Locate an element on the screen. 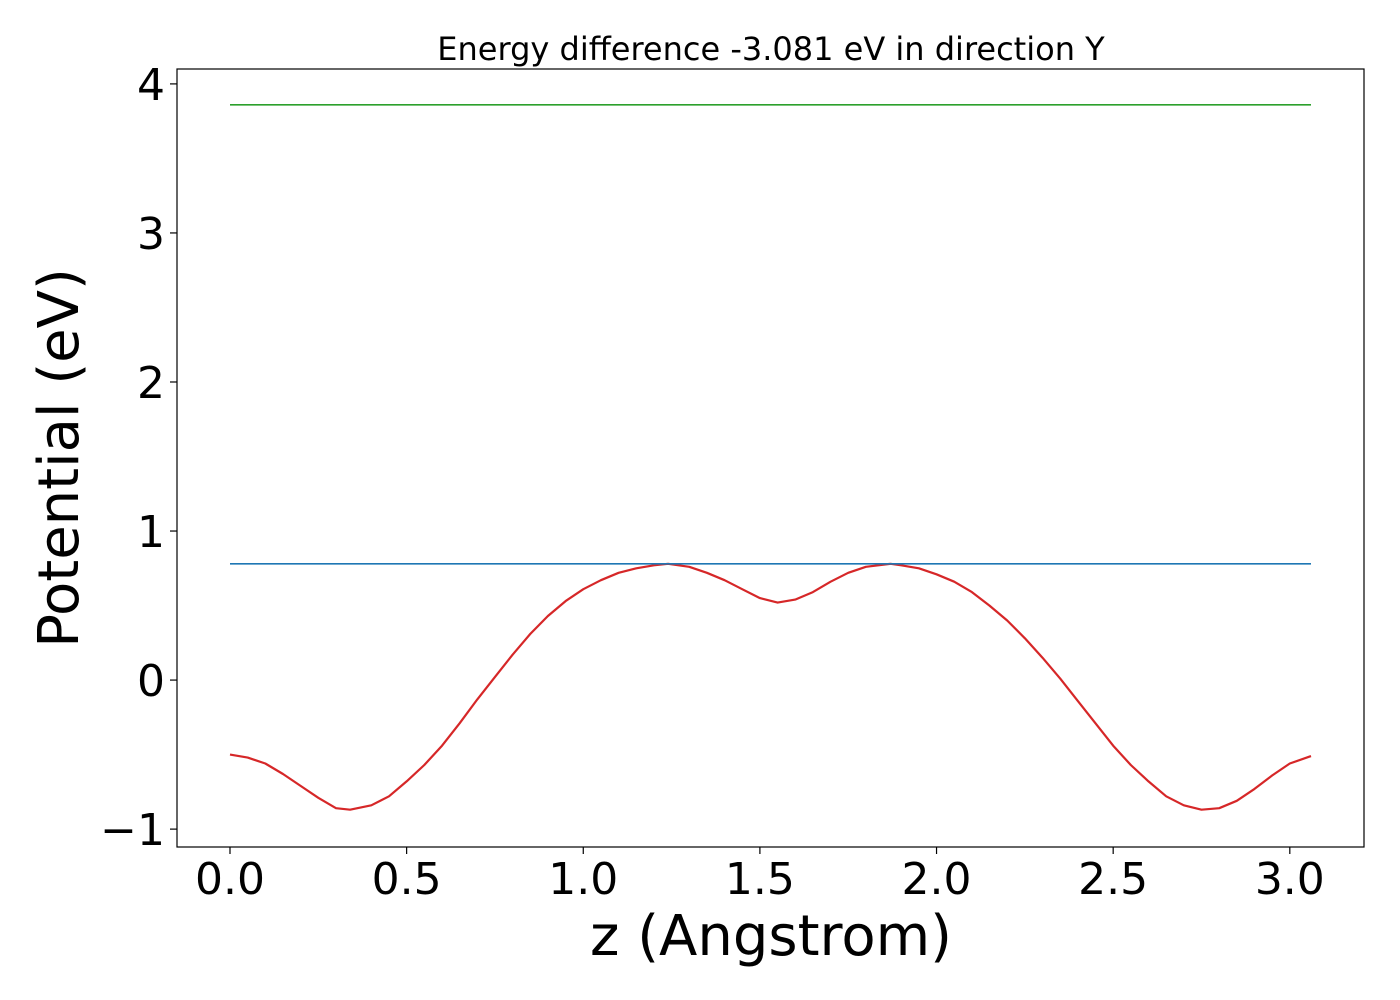 This screenshot has width=1400, height=1000. x-tick-label: 0.0 is located at coordinates (230, 879).